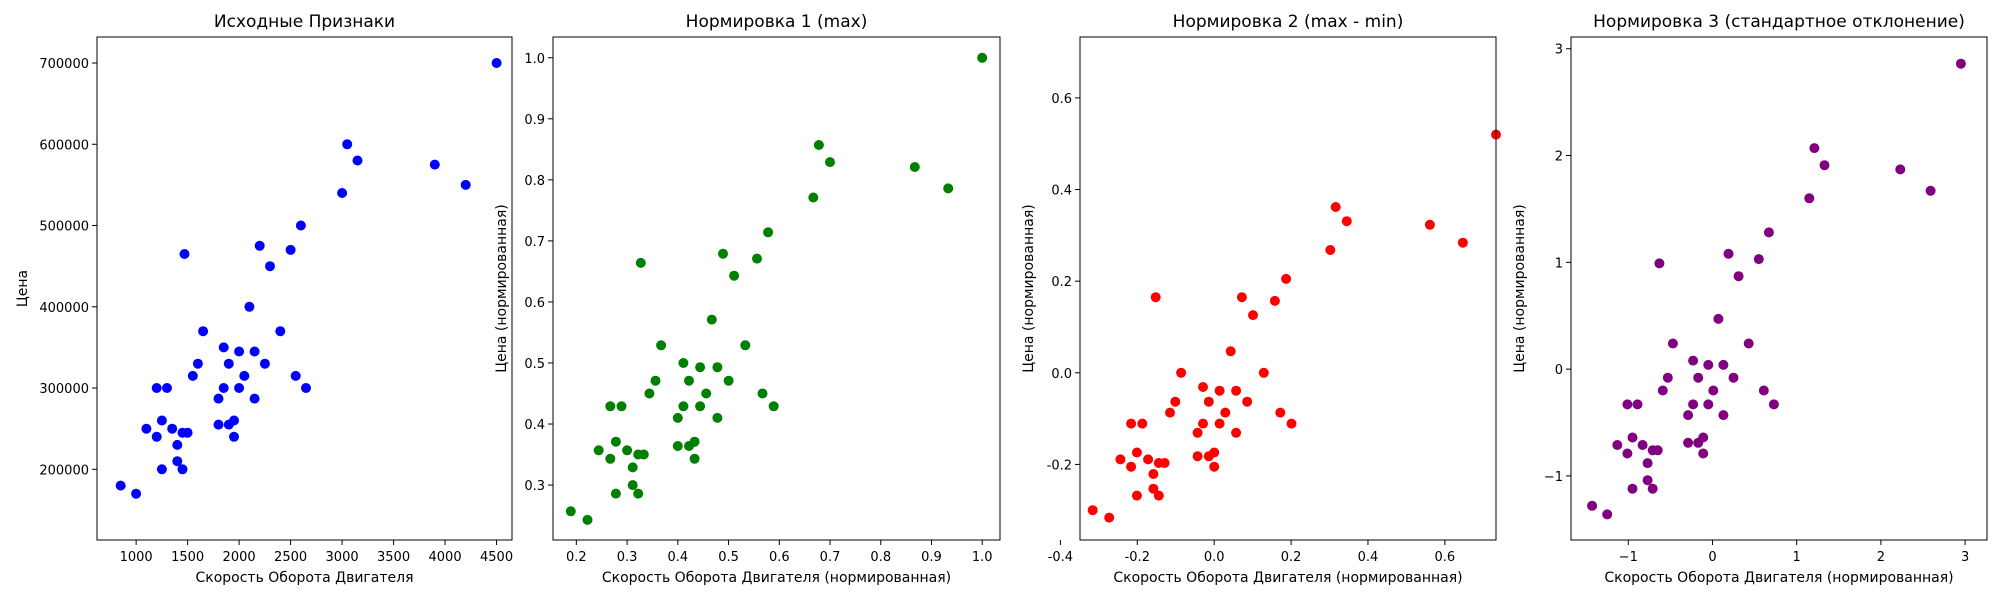  I want to click on y-tick-label: 700000, so click(64, 64).